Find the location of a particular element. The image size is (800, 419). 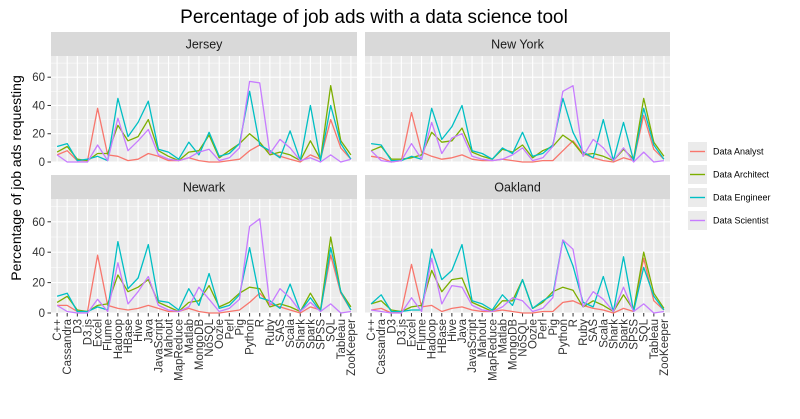

legend-label: Data Architect is located at coordinates (741, 175).